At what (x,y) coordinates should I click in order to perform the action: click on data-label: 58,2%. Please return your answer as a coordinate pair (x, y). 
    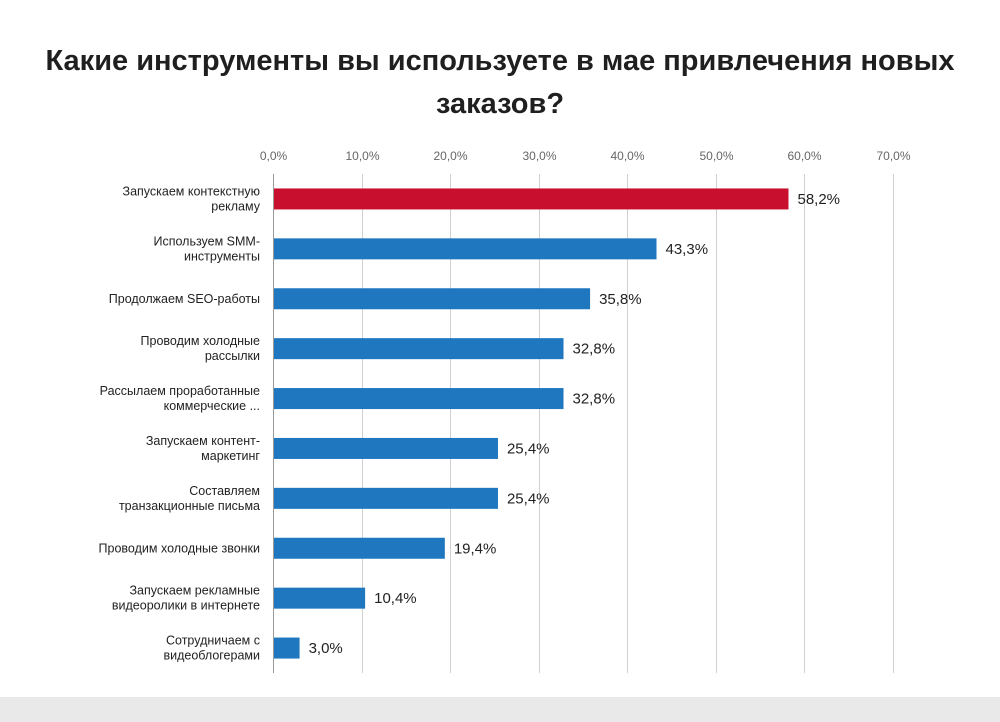
    Looking at the image, I should click on (818, 199).